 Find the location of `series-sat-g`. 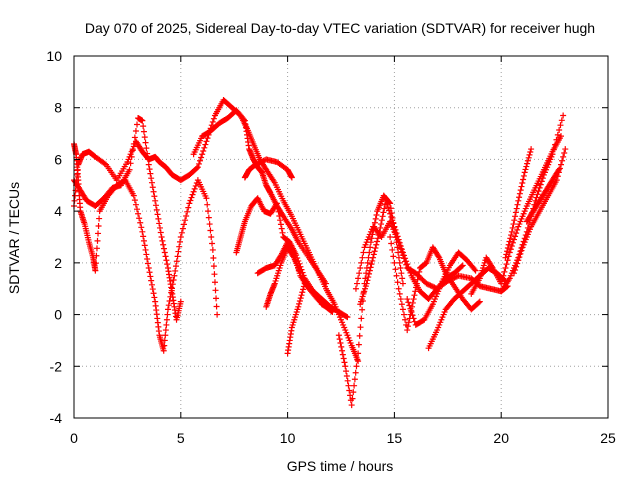

series-sat-g is located at coordinates (268, 168).